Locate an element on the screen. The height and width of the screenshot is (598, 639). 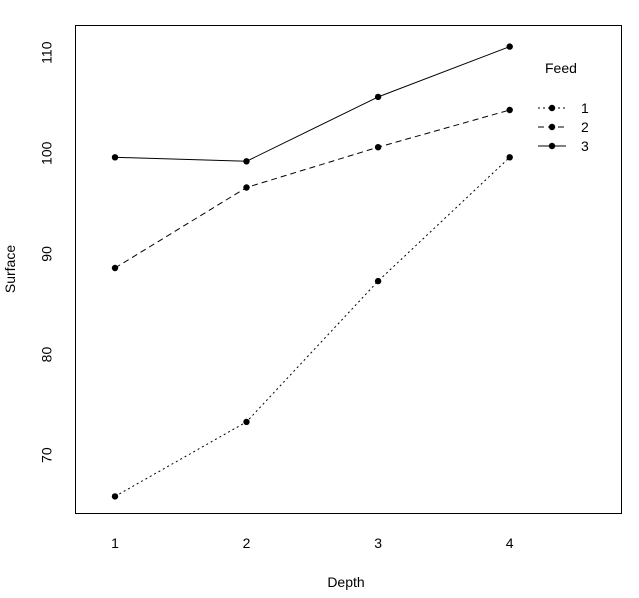
y-axis: 70 80 90 100 110 is located at coordinates (47, 252).